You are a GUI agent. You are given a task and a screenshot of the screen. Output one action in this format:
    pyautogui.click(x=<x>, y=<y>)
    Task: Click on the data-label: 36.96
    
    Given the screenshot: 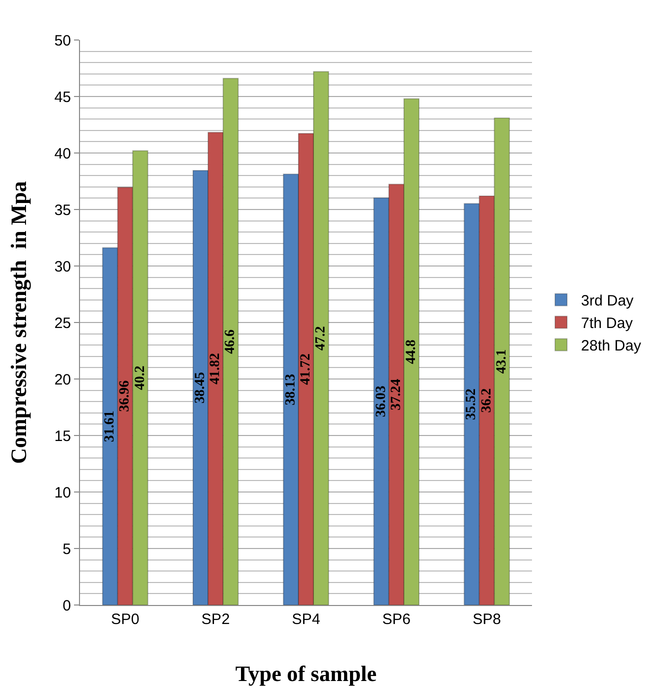 What is the action you would take?
    pyautogui.click(x=125, y=396)
    